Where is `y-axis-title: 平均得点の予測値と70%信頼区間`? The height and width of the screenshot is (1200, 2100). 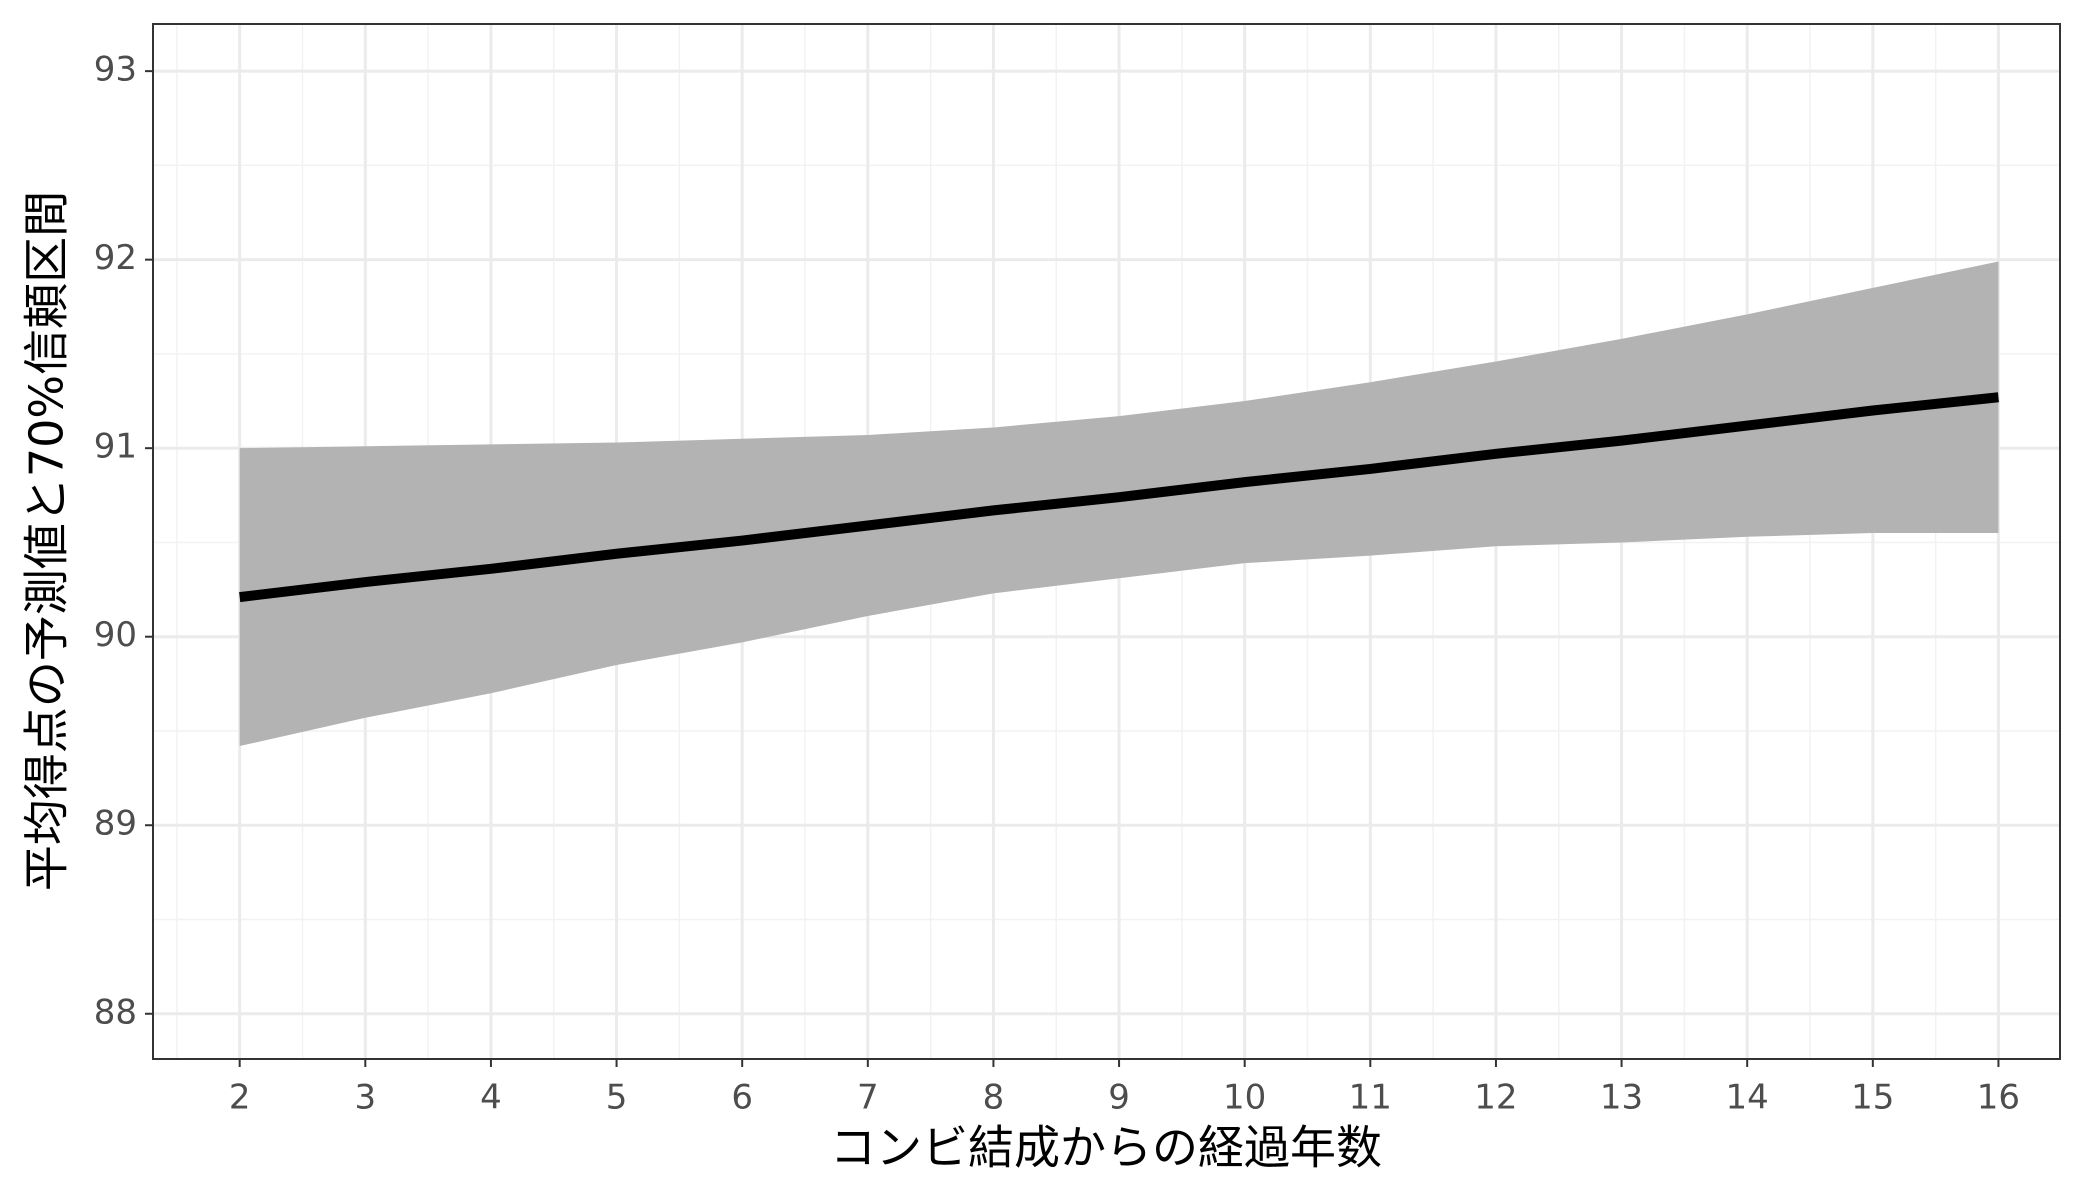 y-axis-title: 平均得点の予測値と70%信頼区間 is located at coordinates (47, 541).